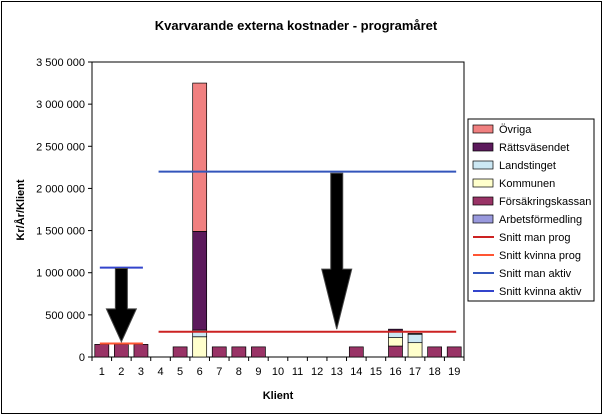  What do you see at coordinates (60, 147) in the screenshot?
I see `y-tick-label: 2 500 000` at bounding box center [60, 147].